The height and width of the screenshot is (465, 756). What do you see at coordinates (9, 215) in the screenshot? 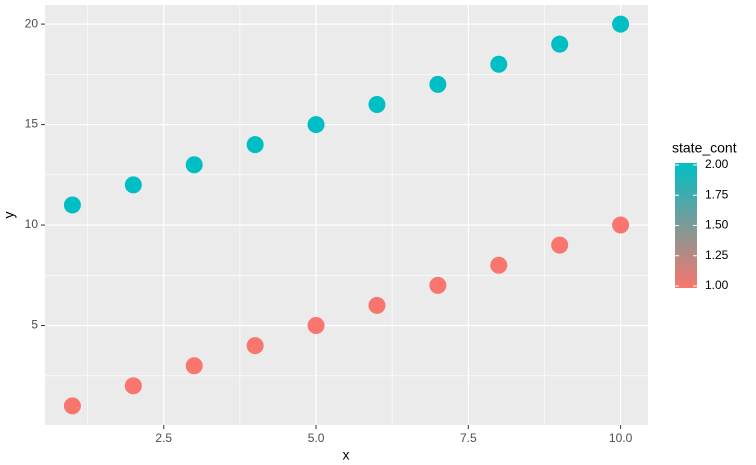
I see `y-axis-title: y` at bounding box center [9, 215].